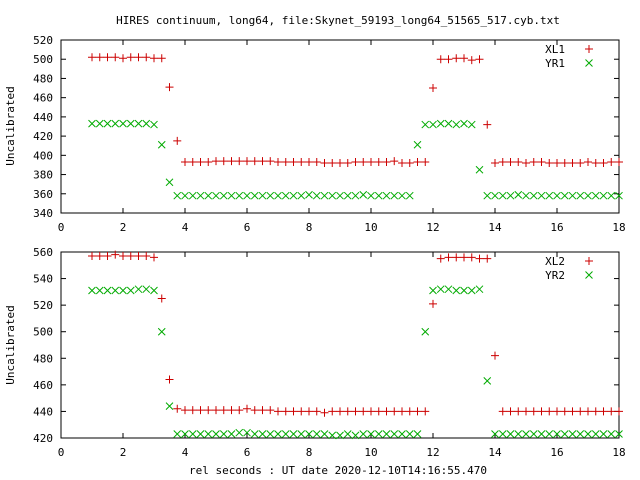 The image size is (640, 480). What do you see at coordinates (618, 452) in the screenshot?
I see `x-tick-label: 18` at bounding box center [618, 452].